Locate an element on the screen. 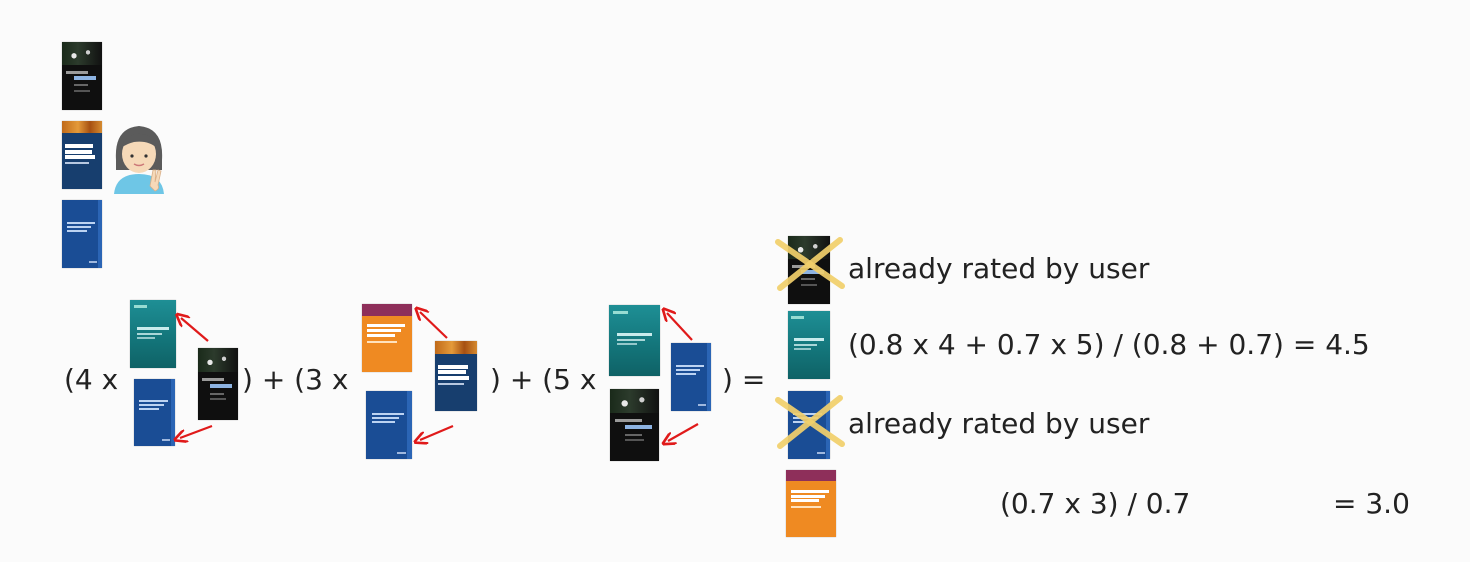 The width and height of the screenshot is (1470, 562). group1-book-teal is located at coordinates (153, 334).